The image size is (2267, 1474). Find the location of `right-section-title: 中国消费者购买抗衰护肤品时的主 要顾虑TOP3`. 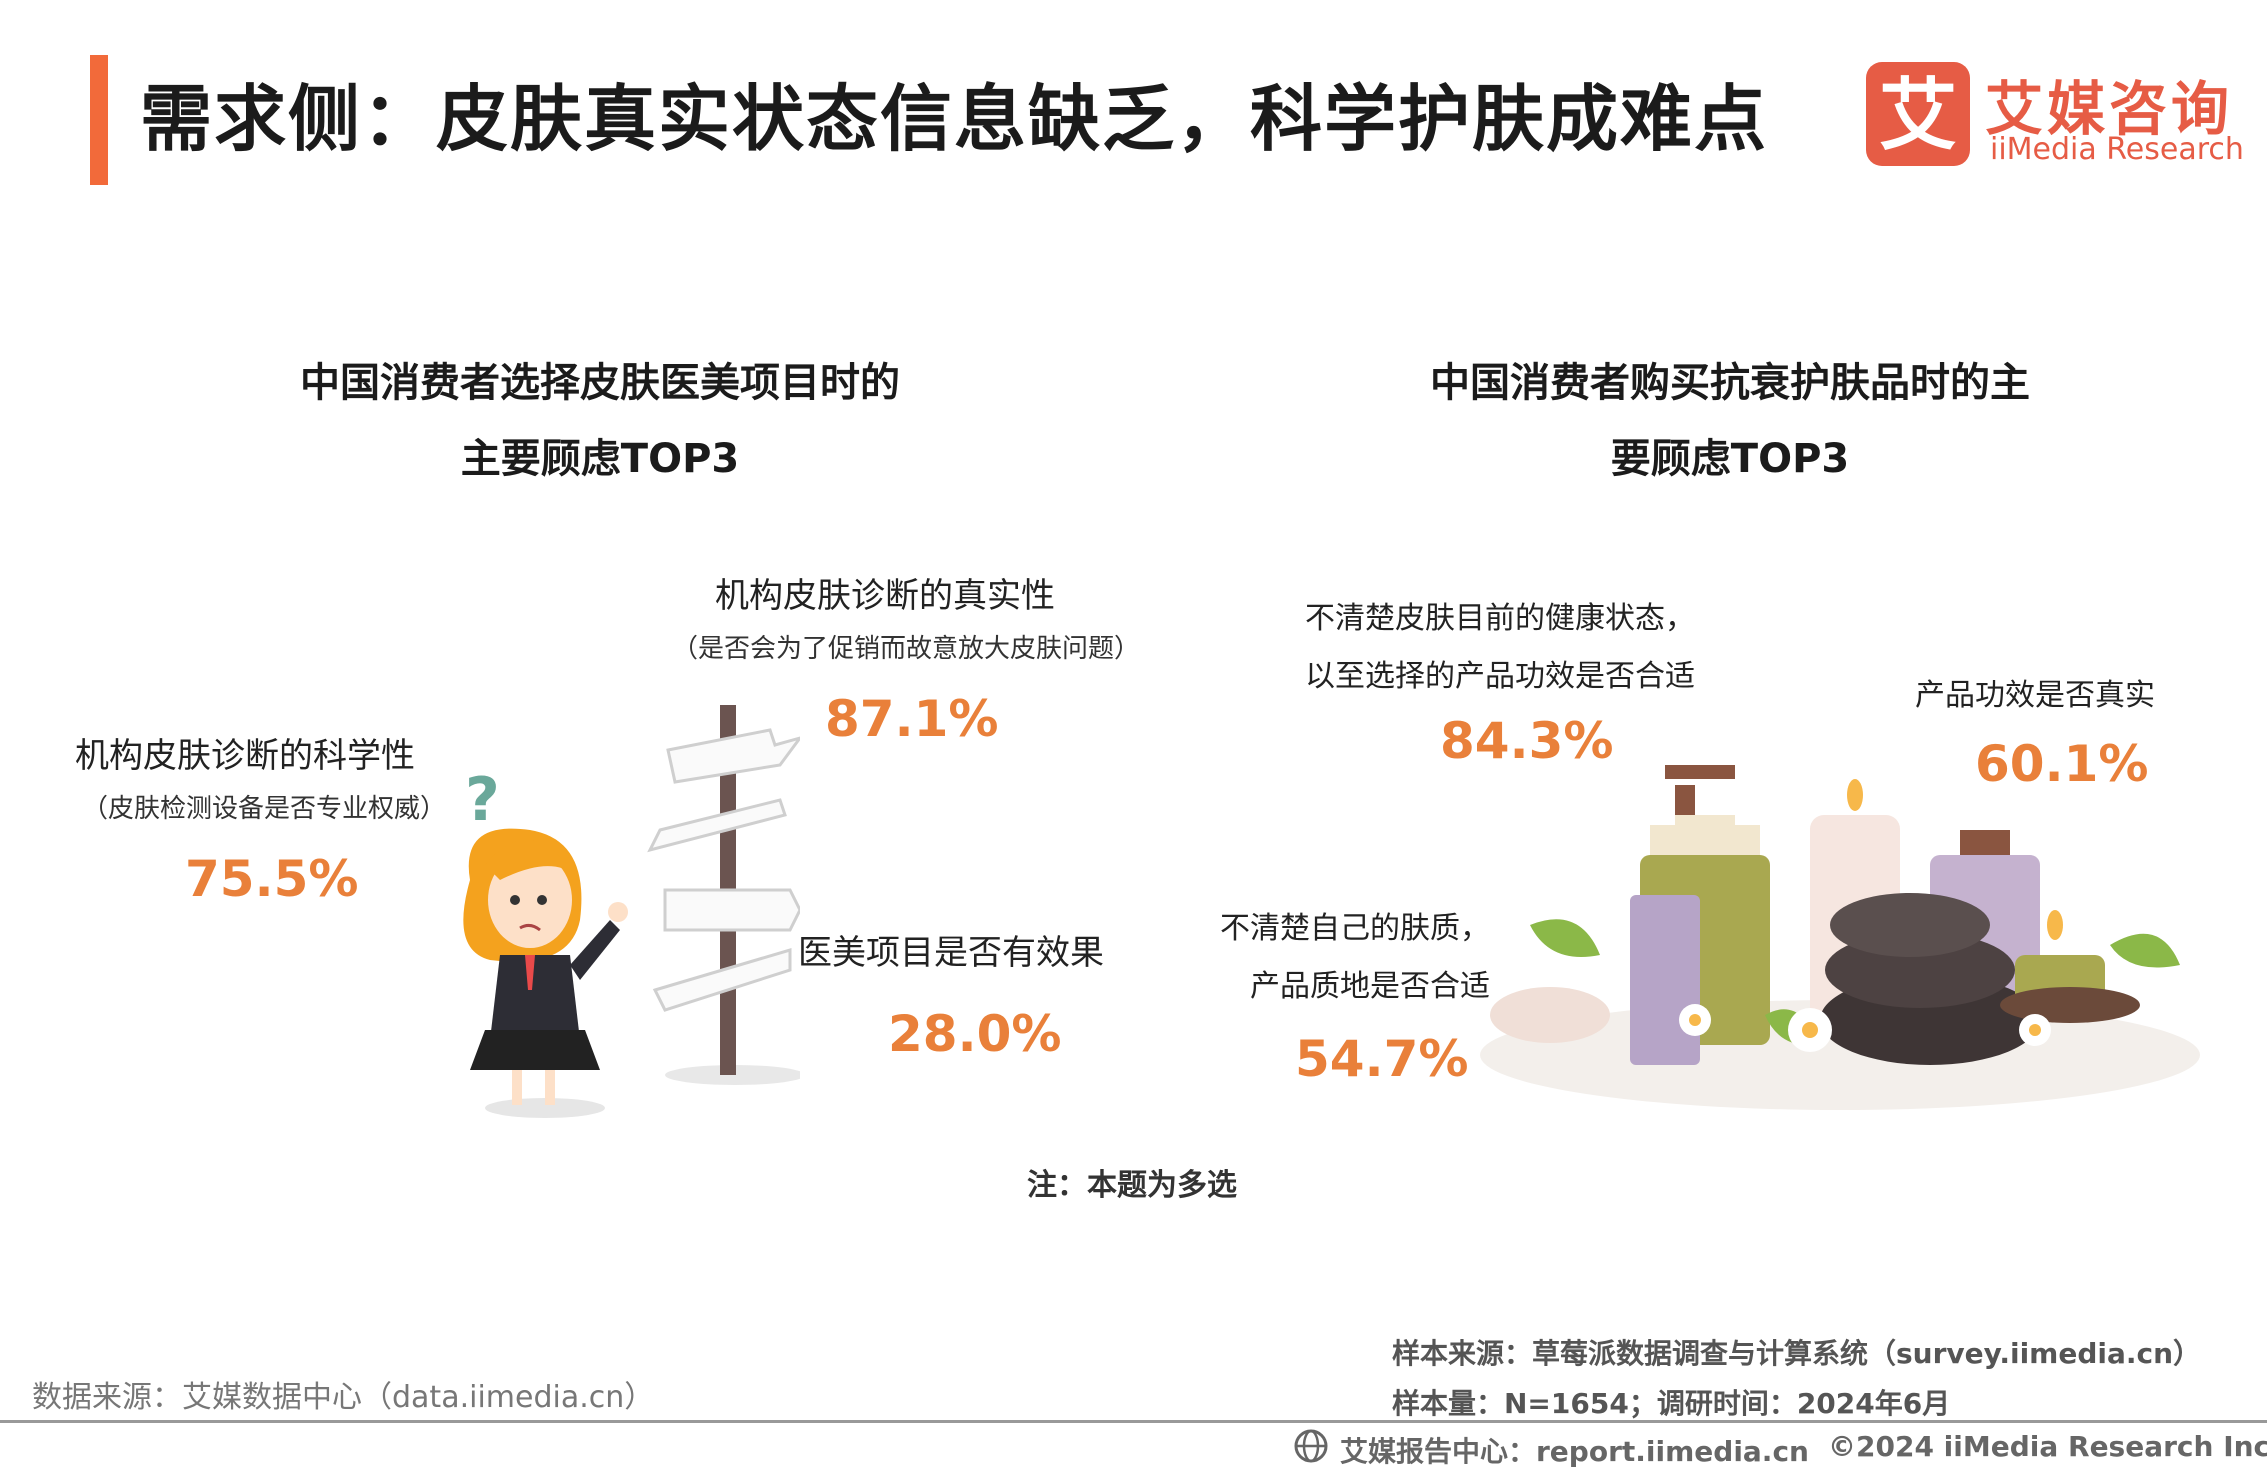

right-section-title: 中国消费者购买抗衰护肤品时的主 要顾虑TOP3 is located at coordinates (1730, 421).